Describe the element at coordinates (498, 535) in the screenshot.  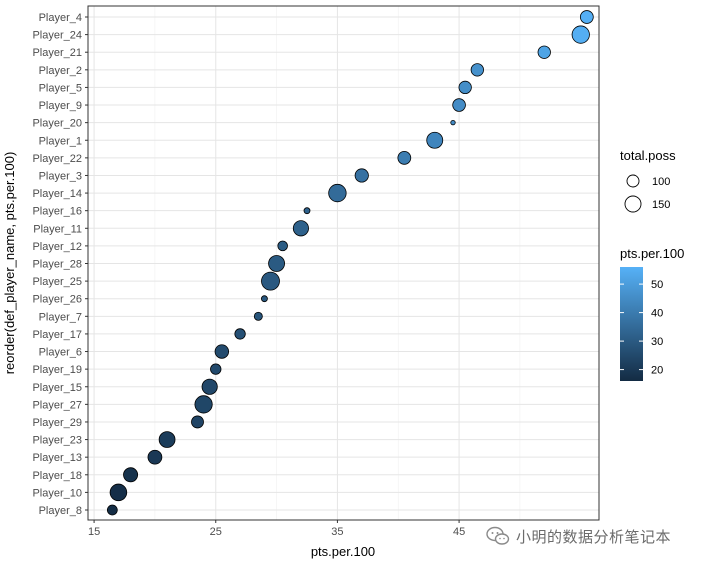
I see `wechat-icon` at that location.